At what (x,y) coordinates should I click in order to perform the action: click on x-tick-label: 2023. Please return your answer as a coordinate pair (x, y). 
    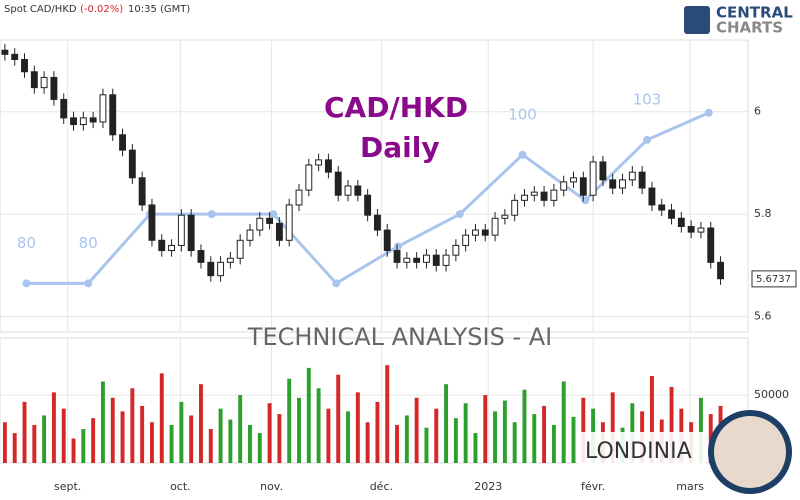
    Looking at the image, I should click on (488, 486).